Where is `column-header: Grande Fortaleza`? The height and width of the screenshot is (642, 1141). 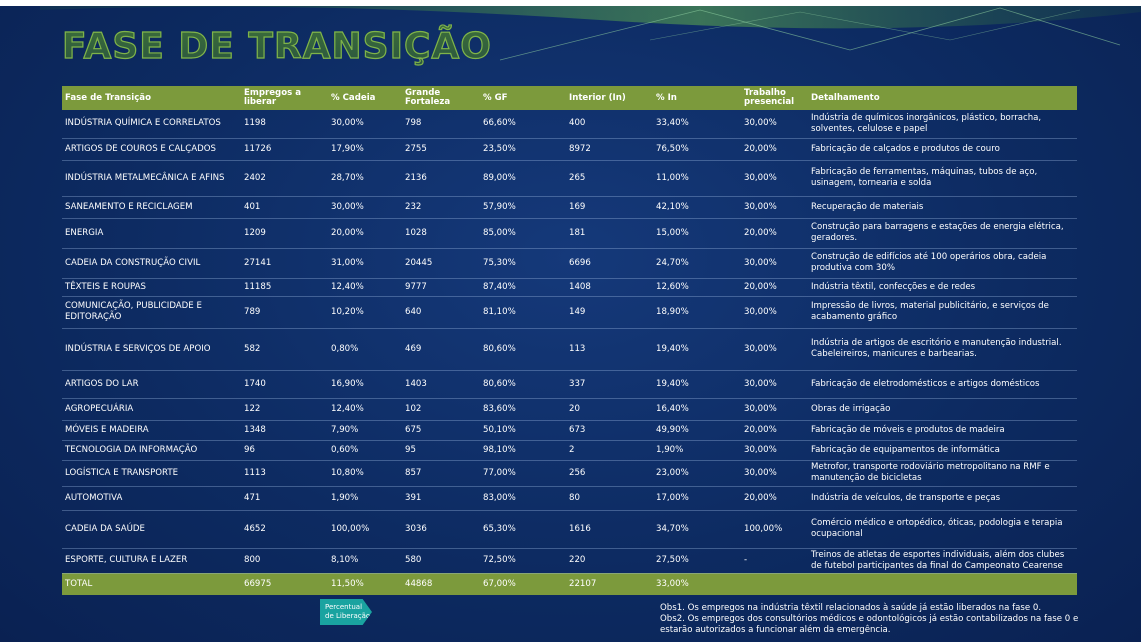 column-header: Grande Fortaleza is located at coordinates (441, 98).